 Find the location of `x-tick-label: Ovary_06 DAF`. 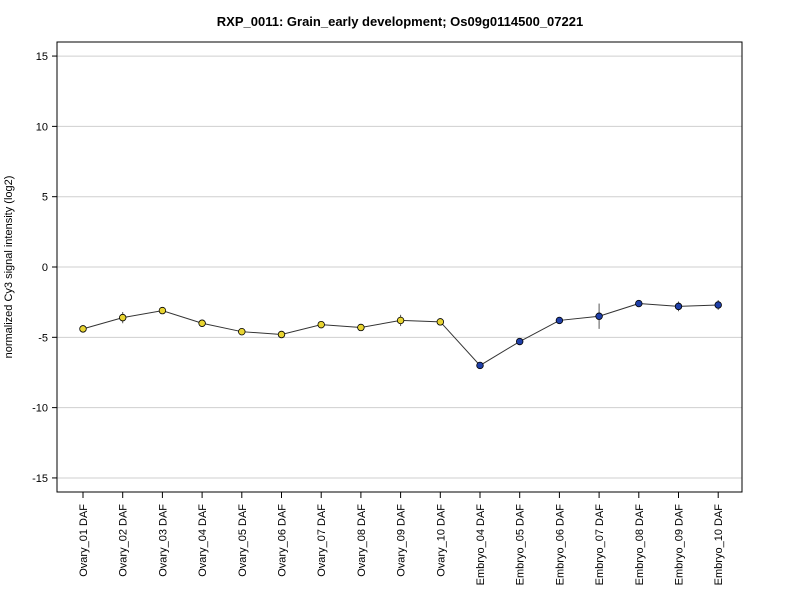

x-tick-label: Ovary_06 DAF is located at coordinates (283, 540).